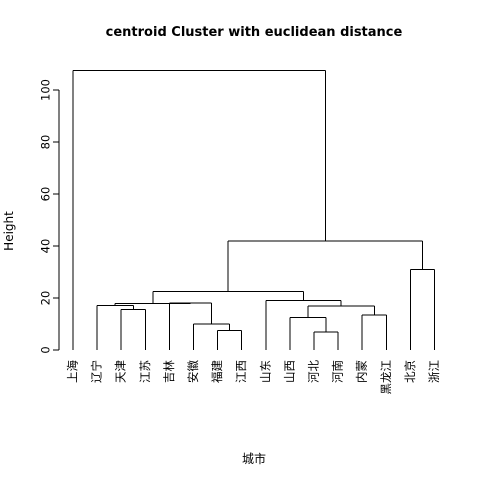  I want to click on y-tick-label-1: 20, so click(46, 298).